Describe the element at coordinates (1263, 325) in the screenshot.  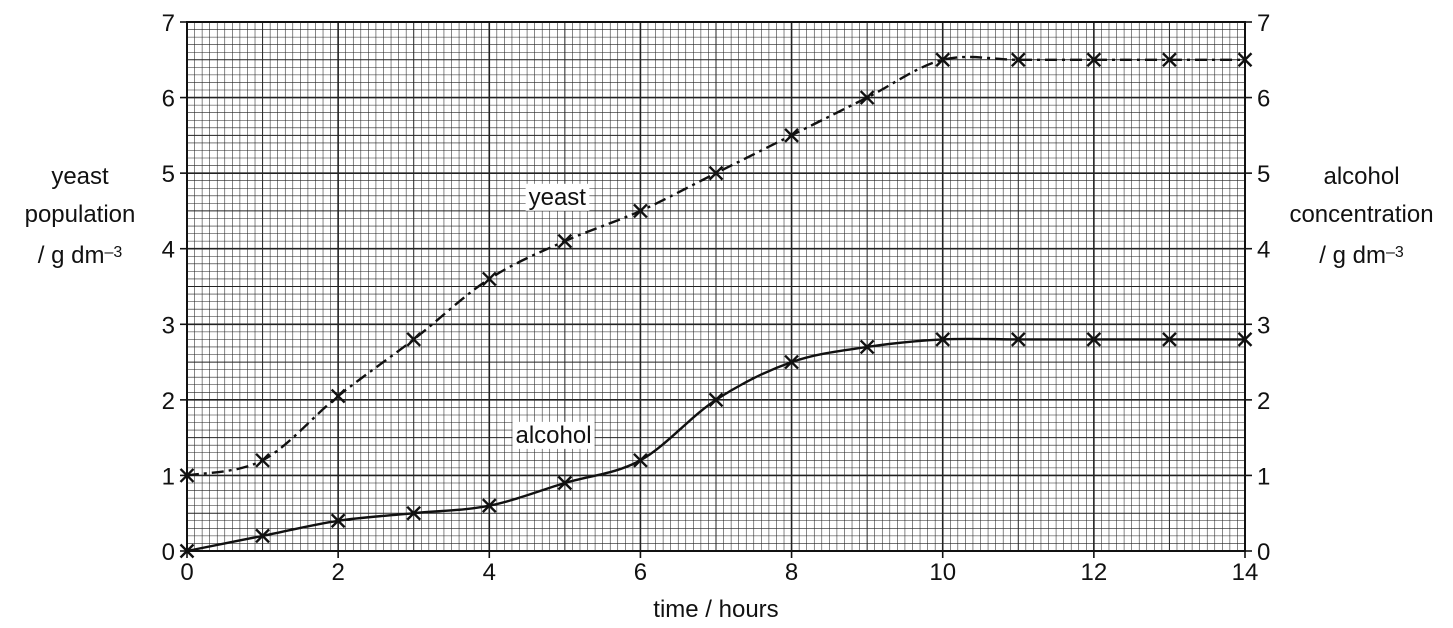
I see `y-tick-label-right: 3` at that location.